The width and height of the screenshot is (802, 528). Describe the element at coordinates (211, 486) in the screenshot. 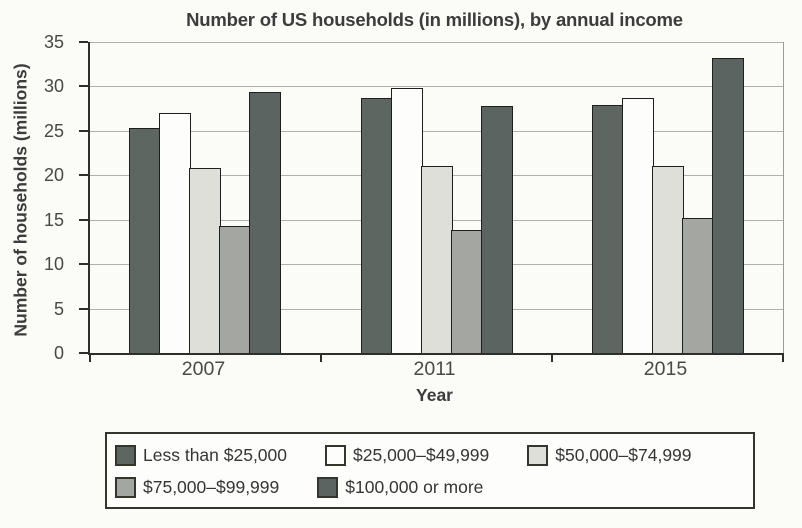

I see `legend-label: $75,000–$99,999` at that location.